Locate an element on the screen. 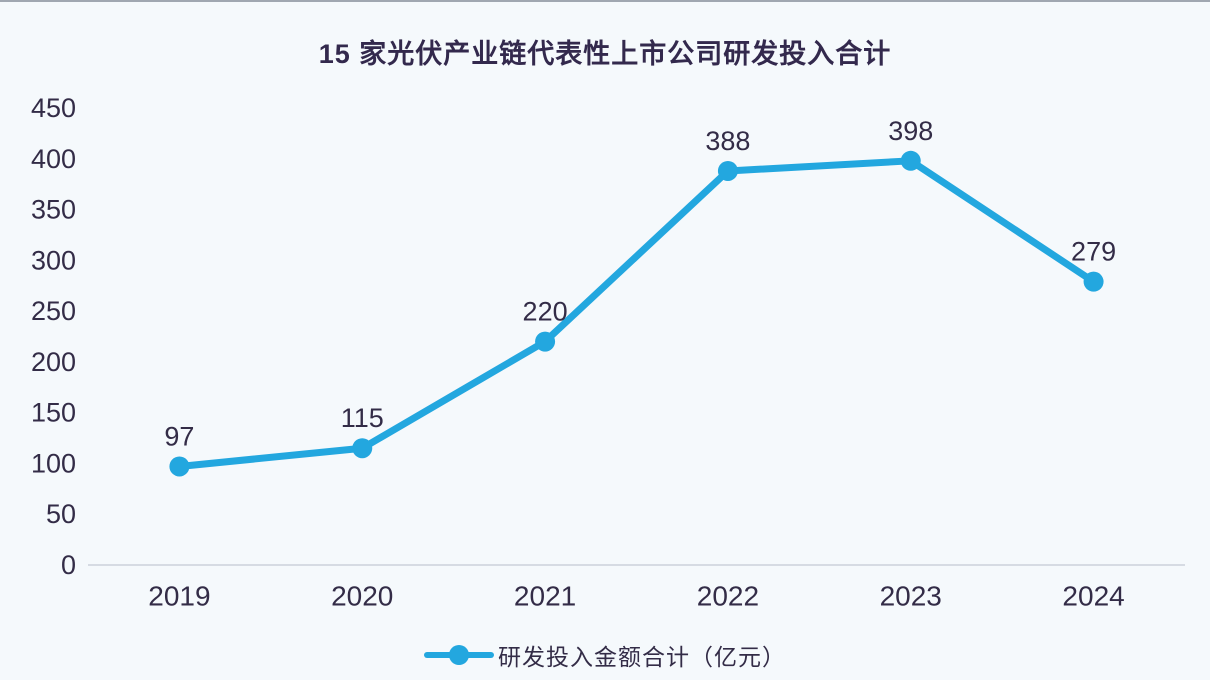 The width and height of the screenshot is (1210, 680). chart-title: 15 家光伏产业链代表性上市公司研发投入合计 is located at coordinates (605, 54).